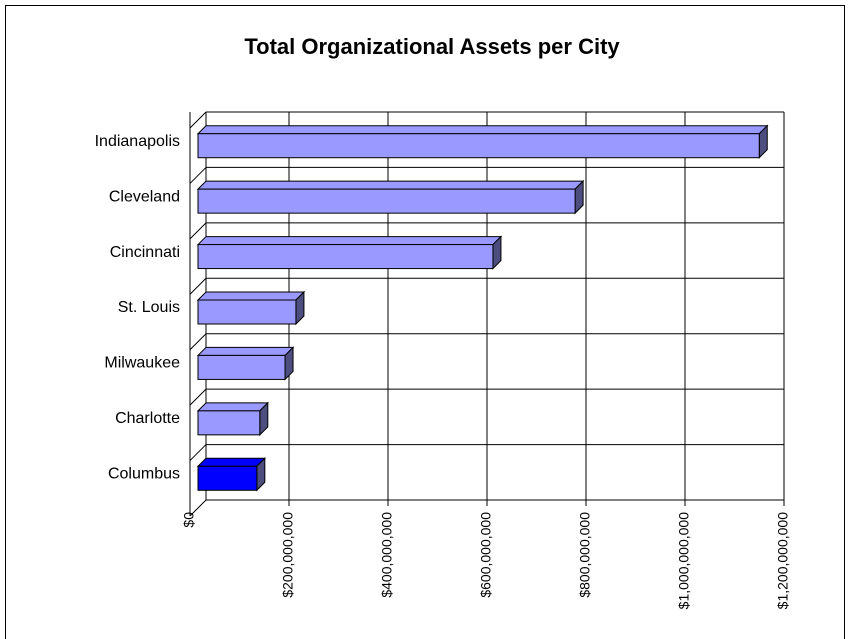 This screenshot has width=851, height=639. I want to click on y-tick-label: Cleveland, so click(144, 196).